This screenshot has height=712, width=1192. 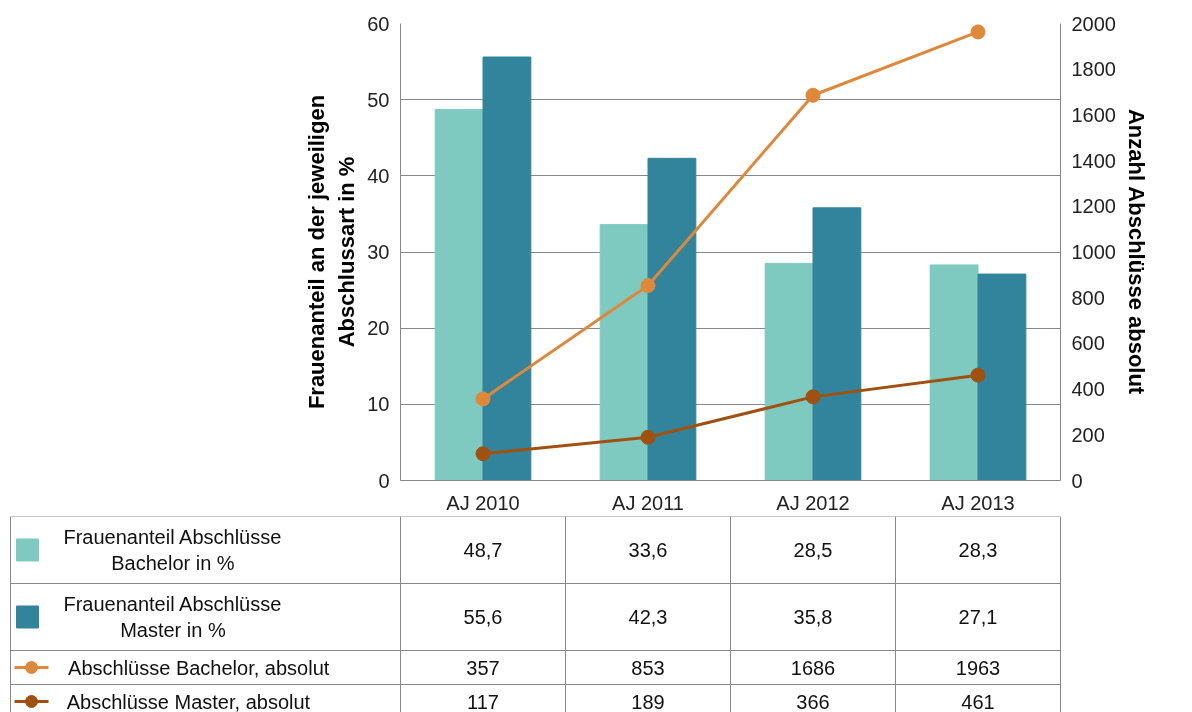 What do you see at coordinates (483, 701) in the screenshot?
I see `data-label: 117` at bounding box center [483, 701].